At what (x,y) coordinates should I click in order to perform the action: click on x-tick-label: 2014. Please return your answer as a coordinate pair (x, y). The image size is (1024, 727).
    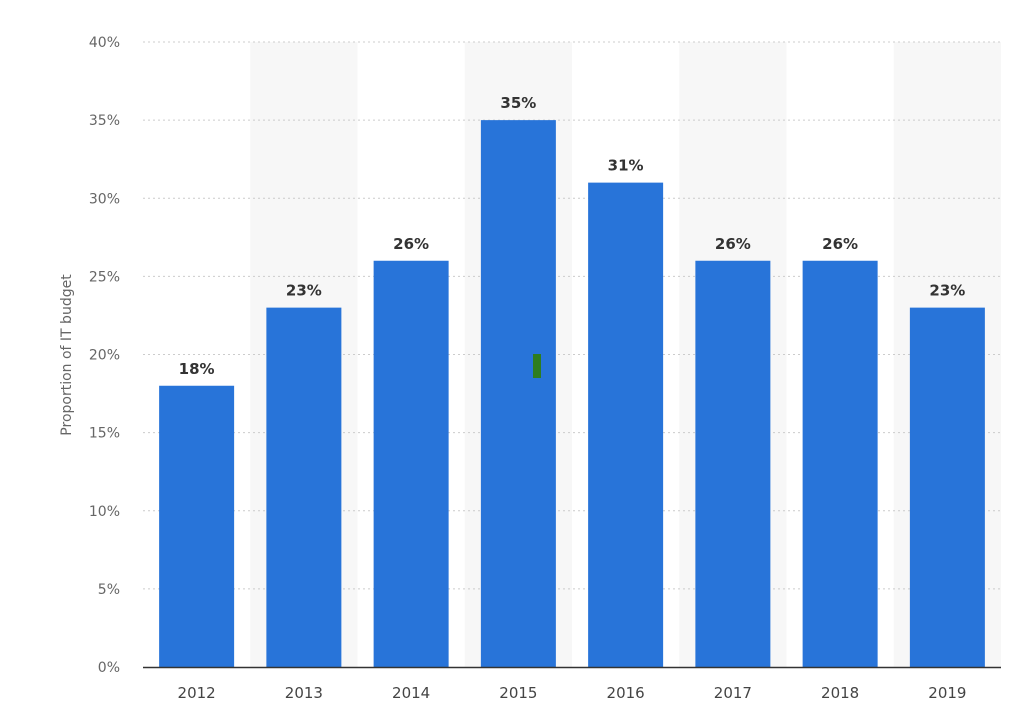
    Looking at the image, I should click on (411, 693).